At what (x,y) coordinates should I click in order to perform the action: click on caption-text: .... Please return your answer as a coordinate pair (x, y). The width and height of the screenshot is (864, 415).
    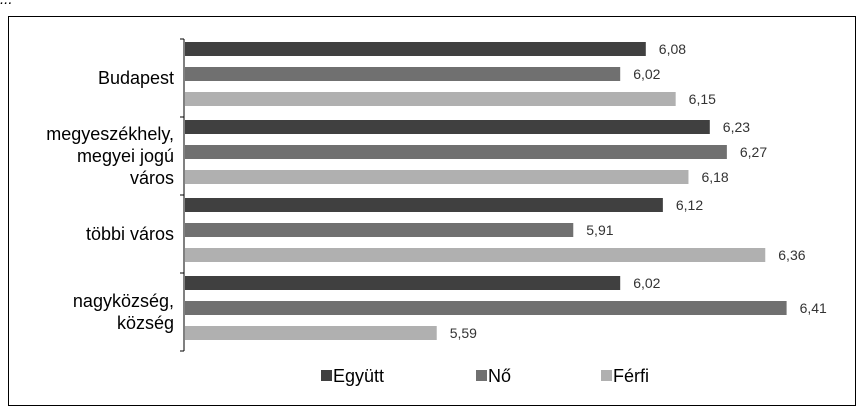
    Looking at the image, I should click on (6, 4).